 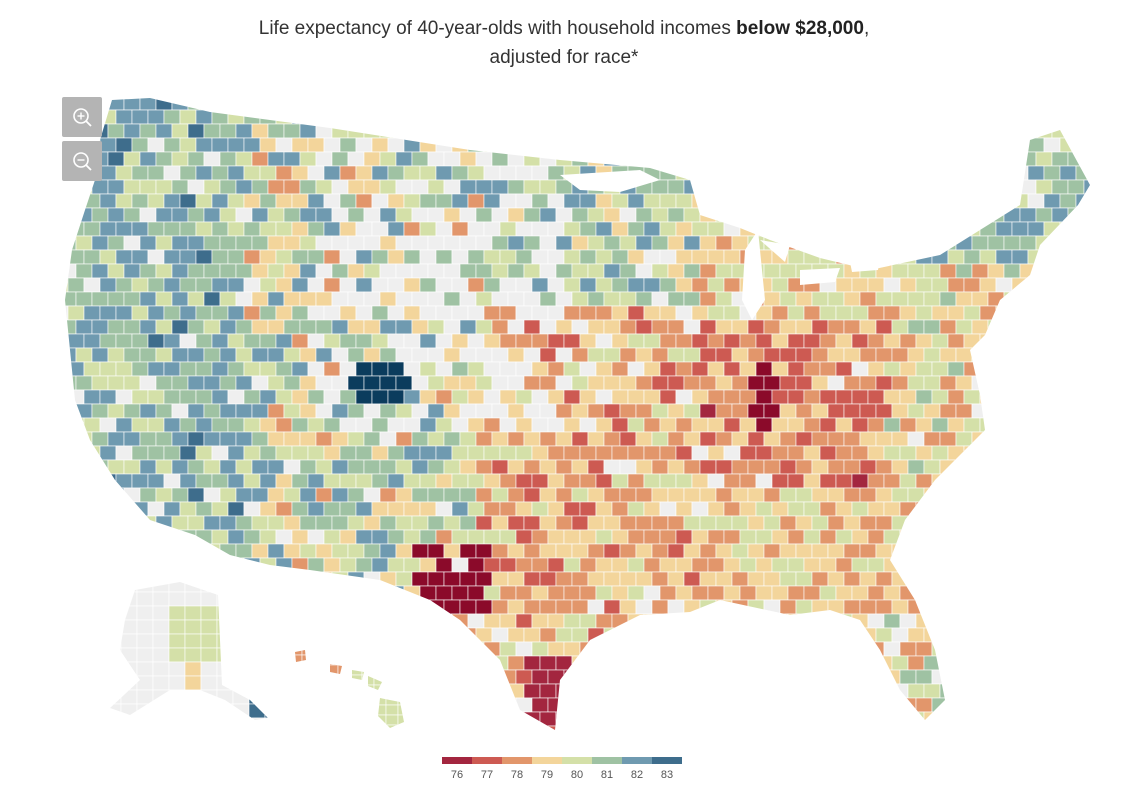 I want to click on zoom-in-magnifier-icon, so click(x=82, y=117).